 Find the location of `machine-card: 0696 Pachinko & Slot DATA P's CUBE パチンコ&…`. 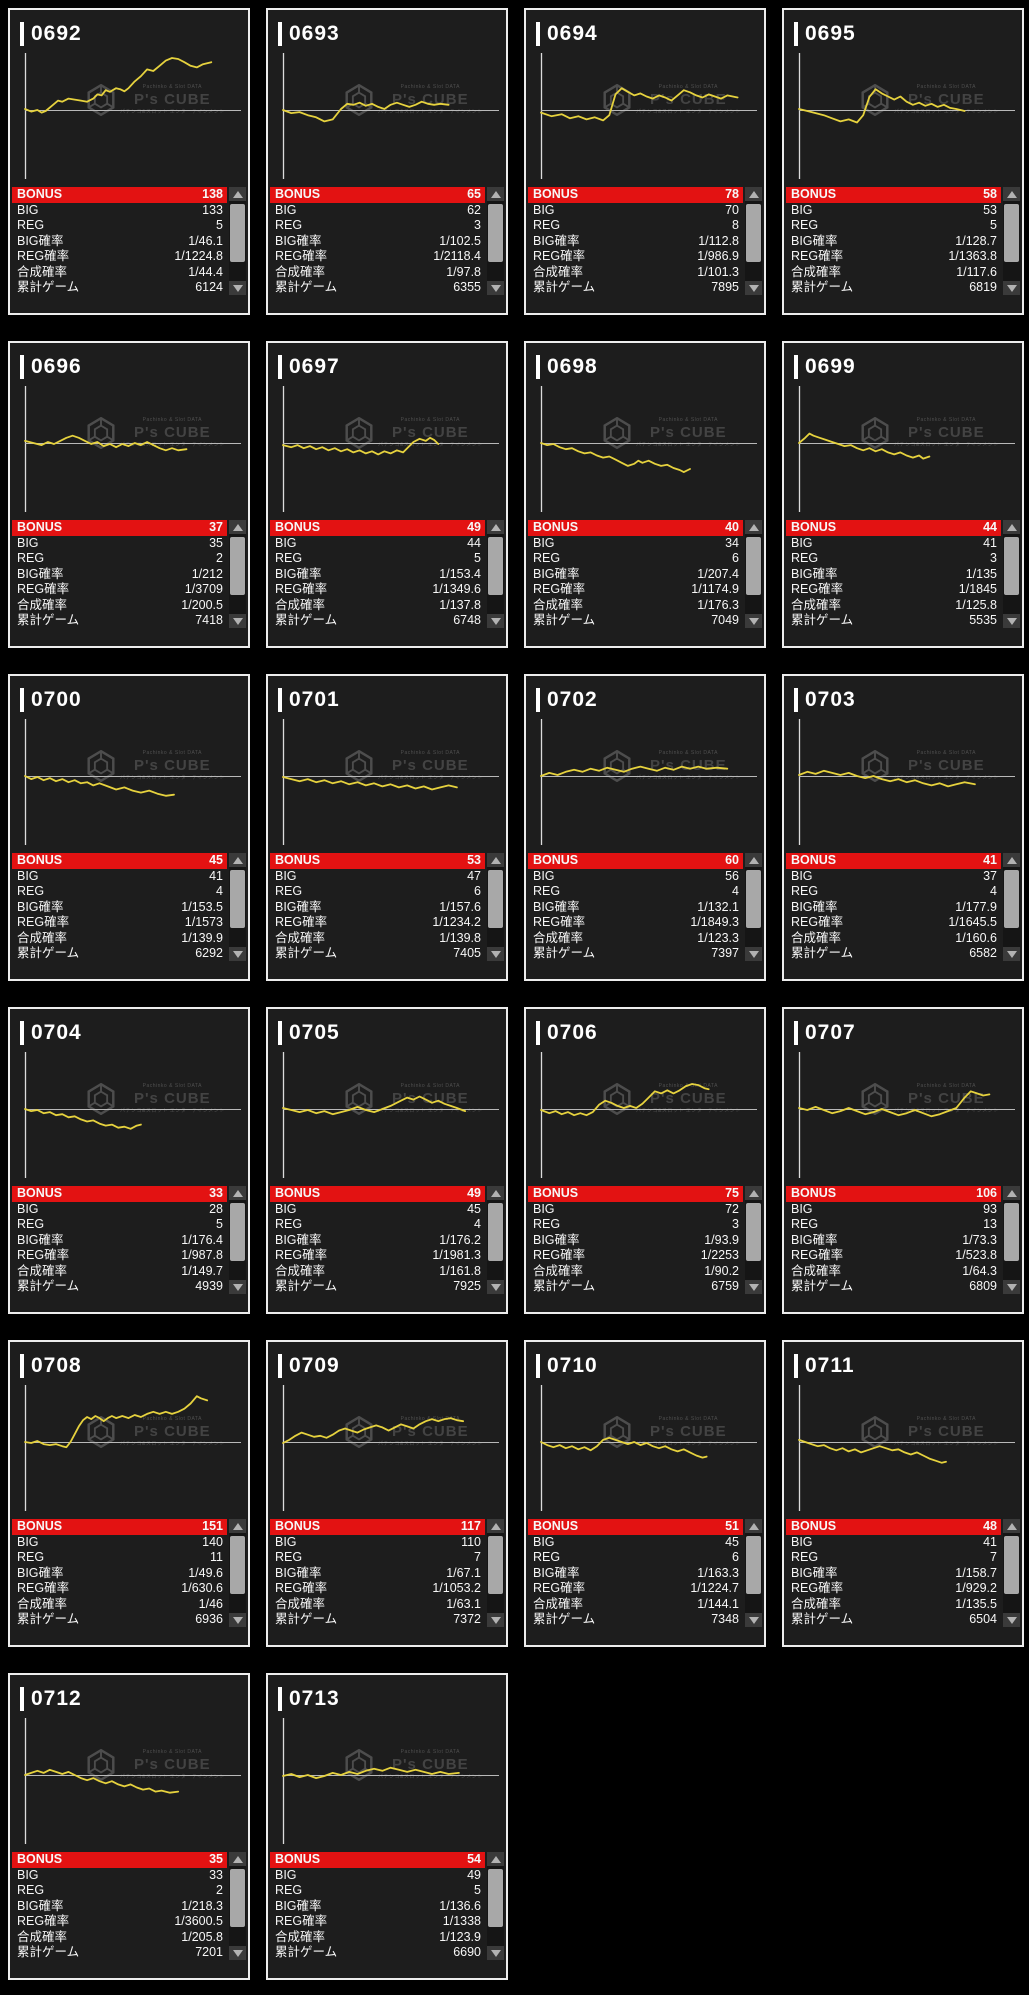

machine-card: 0696 Pachinko & Slot DATA P's CUBE パチンコ&… is located at coordinates (129, 494).